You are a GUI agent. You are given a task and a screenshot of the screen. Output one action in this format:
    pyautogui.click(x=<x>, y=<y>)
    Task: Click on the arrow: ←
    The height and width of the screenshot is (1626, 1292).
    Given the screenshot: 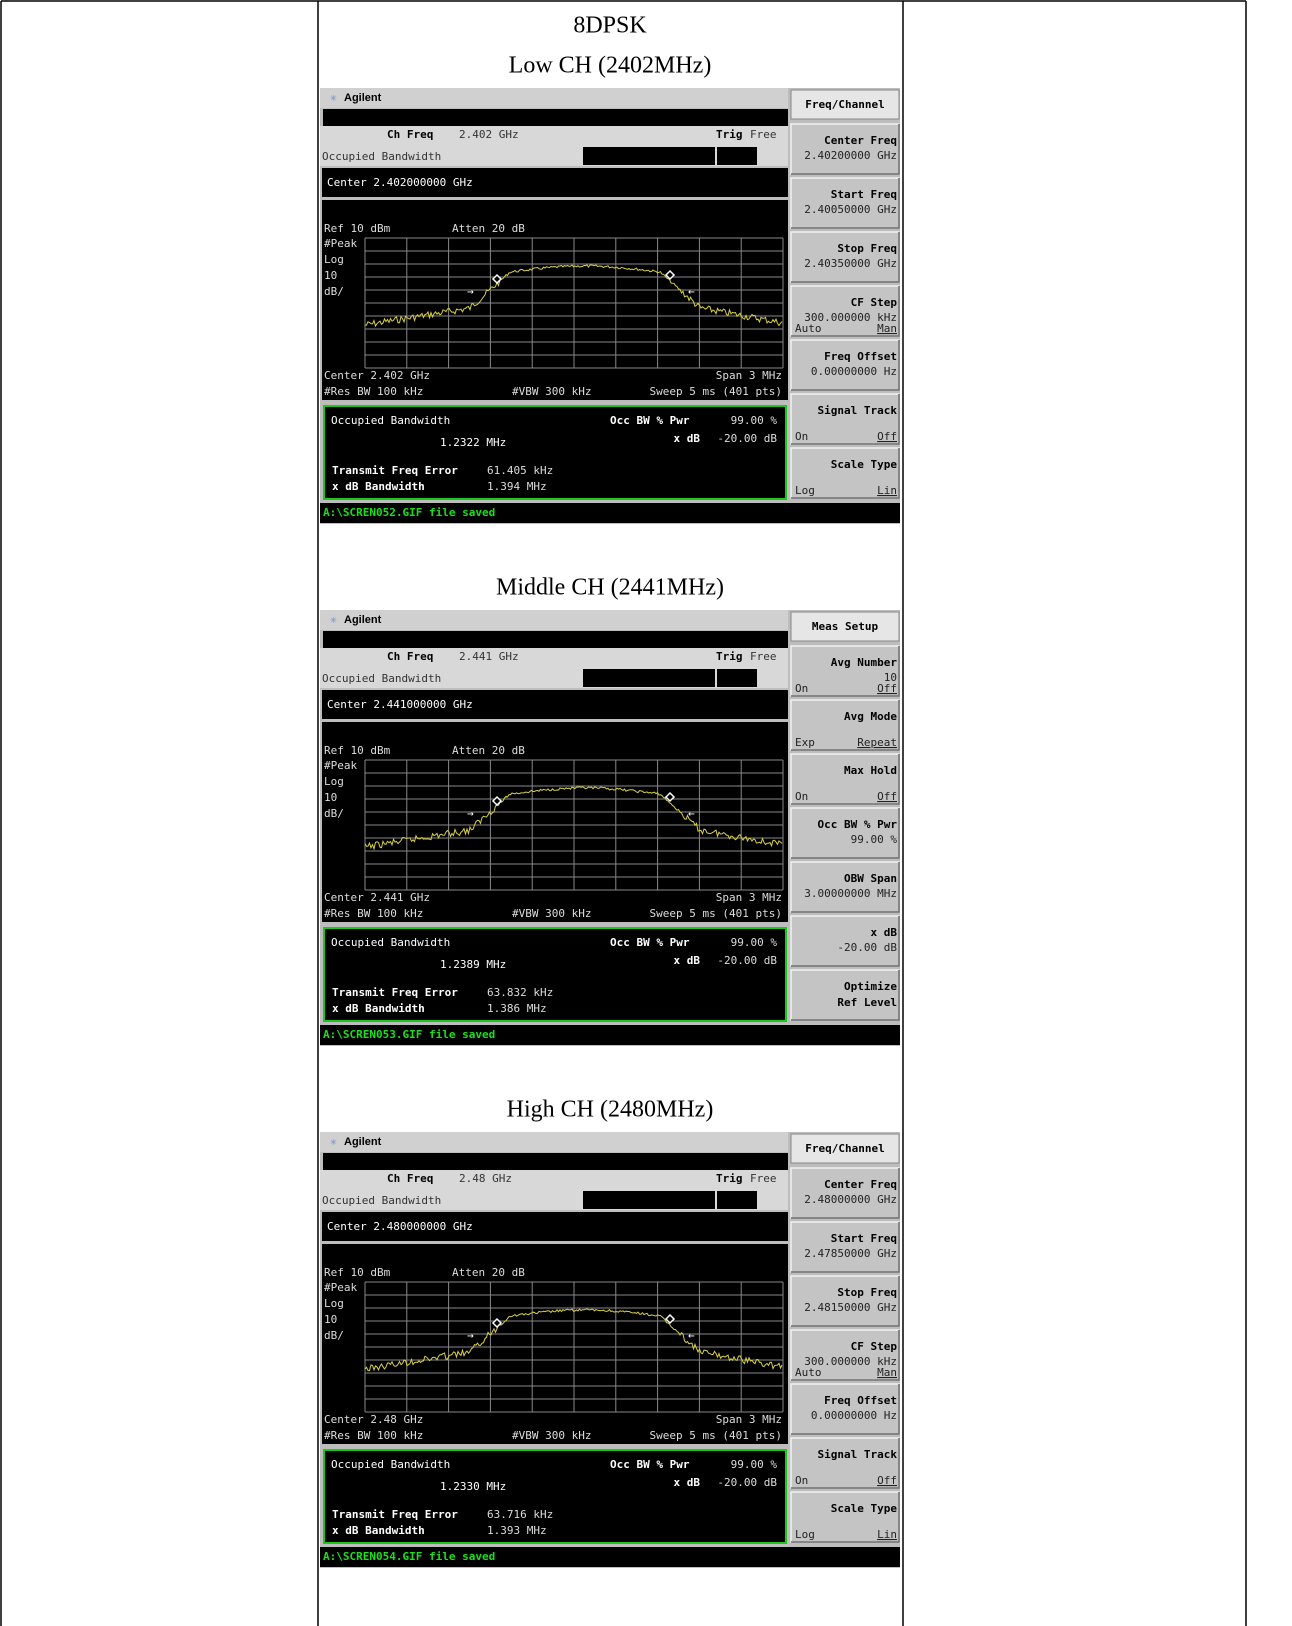 What is the action you would take?
    pyautogui.click(x=691, y=813)
    